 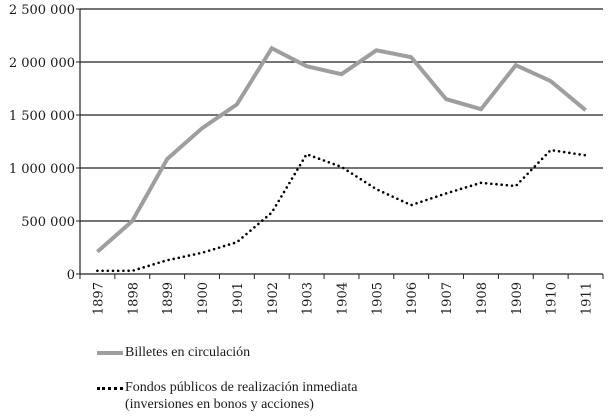 What do you see at coordinates (48, 222) in the screenshot?
I see `y-tick-label: 500 000` at bounding box center [48, 222].